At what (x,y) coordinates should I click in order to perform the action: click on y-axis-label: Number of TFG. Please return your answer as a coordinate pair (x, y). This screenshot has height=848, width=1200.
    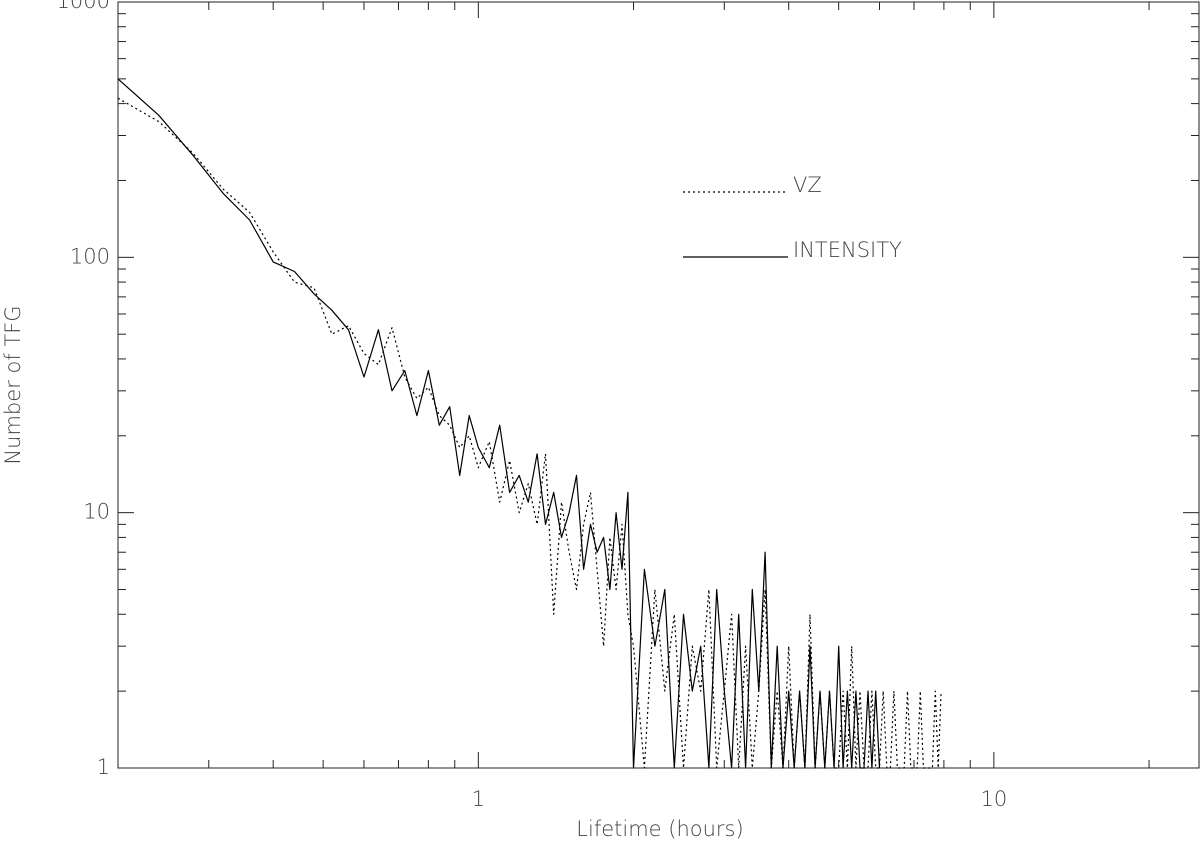
    Looking at the image, I should click on (13, 384).